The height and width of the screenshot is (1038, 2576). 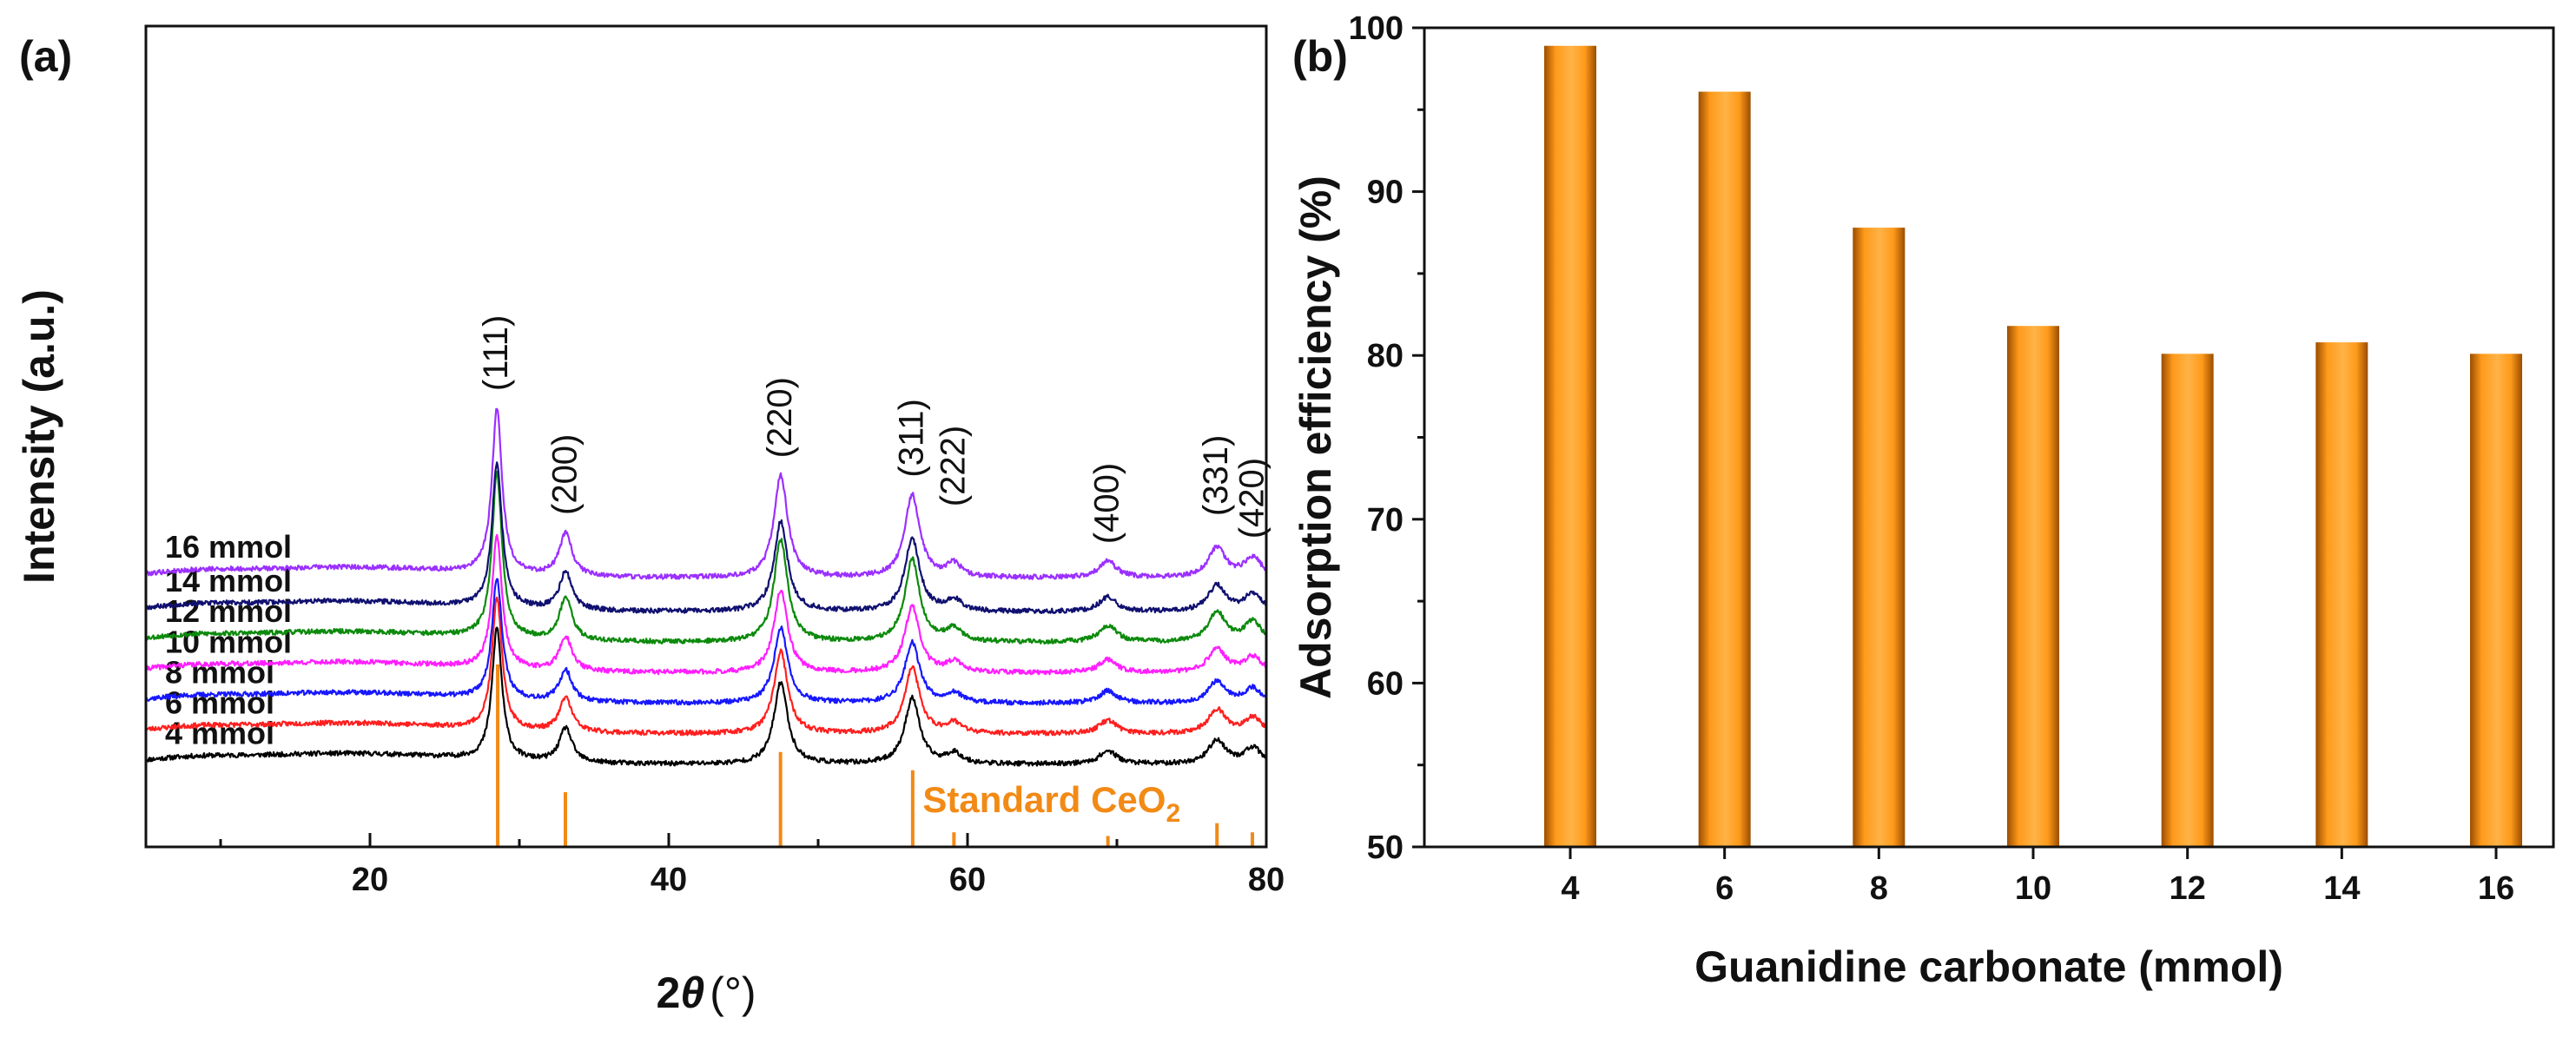 I want to click on bar-6-mmol, so click(x=1725, y=469).